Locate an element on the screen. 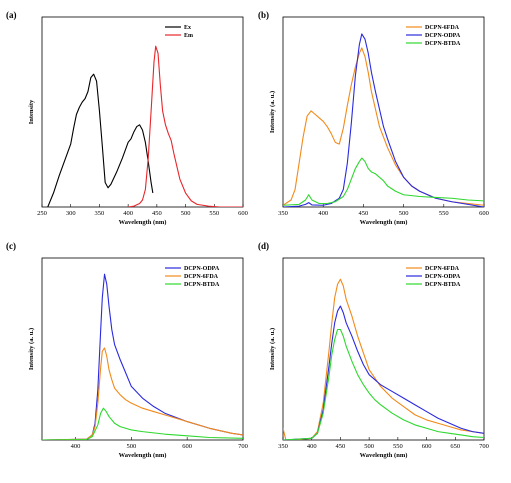 The height and width of the screenshot is (483, 511). series-line-em is located at coordinates (185, 126).